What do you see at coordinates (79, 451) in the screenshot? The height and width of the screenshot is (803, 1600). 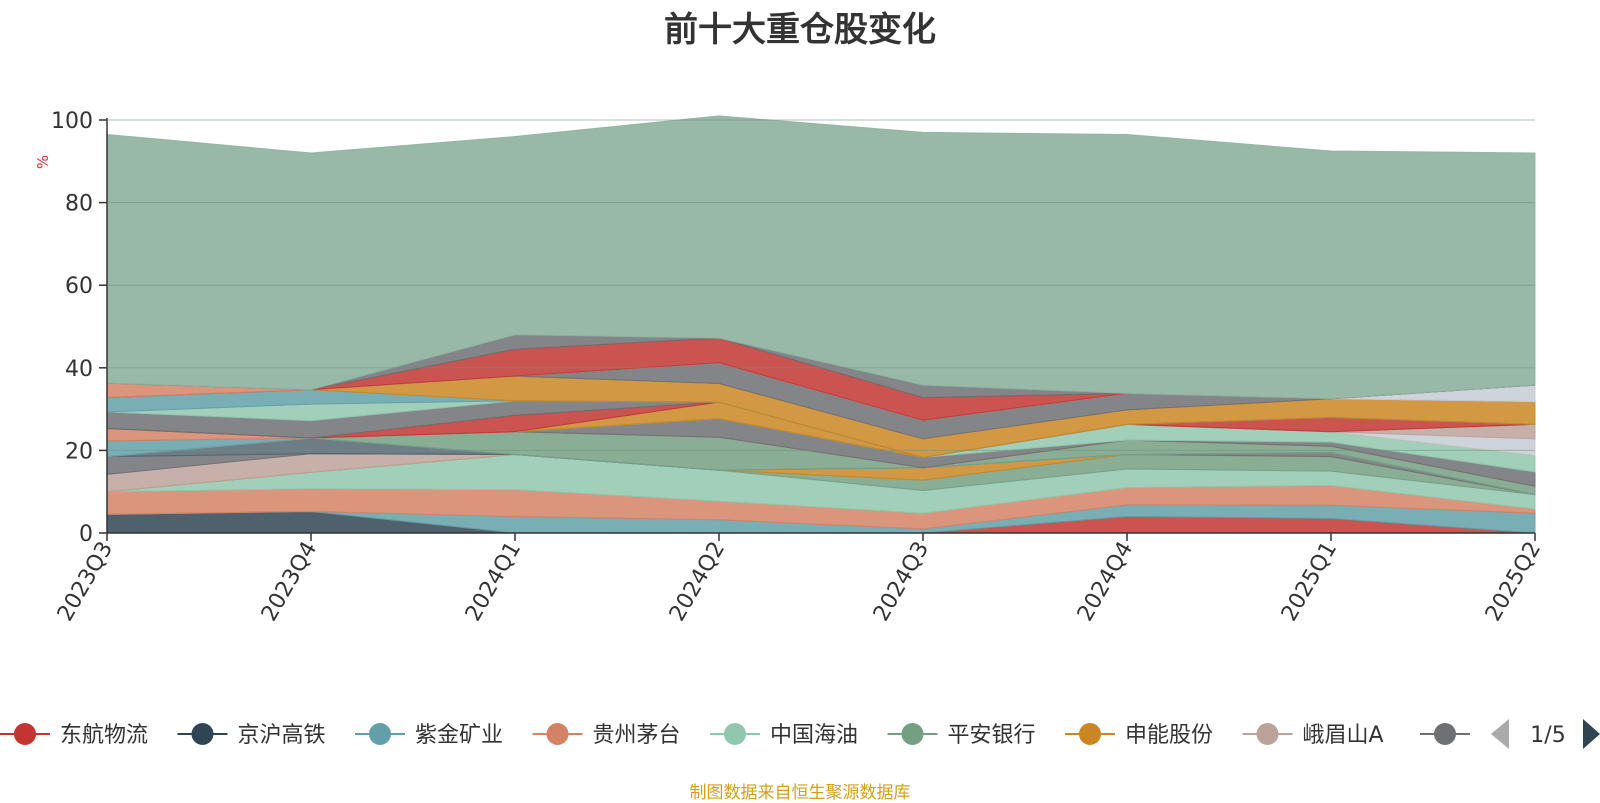 I see `y-tick-label-20: 20` at bounding box center [79, 451].